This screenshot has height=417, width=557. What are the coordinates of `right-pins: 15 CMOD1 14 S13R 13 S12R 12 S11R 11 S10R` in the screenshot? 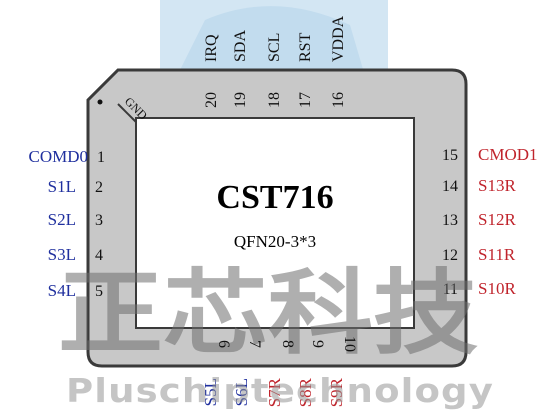 It's located at (490, 221).